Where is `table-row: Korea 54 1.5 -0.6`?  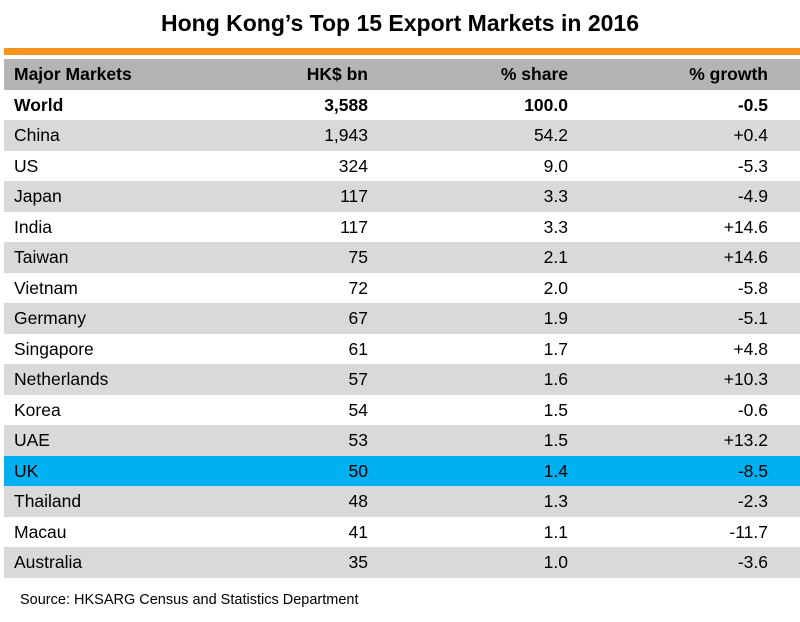 table-row: Korea 54 1.5 -0.6 is located at coordinates (402, 409).